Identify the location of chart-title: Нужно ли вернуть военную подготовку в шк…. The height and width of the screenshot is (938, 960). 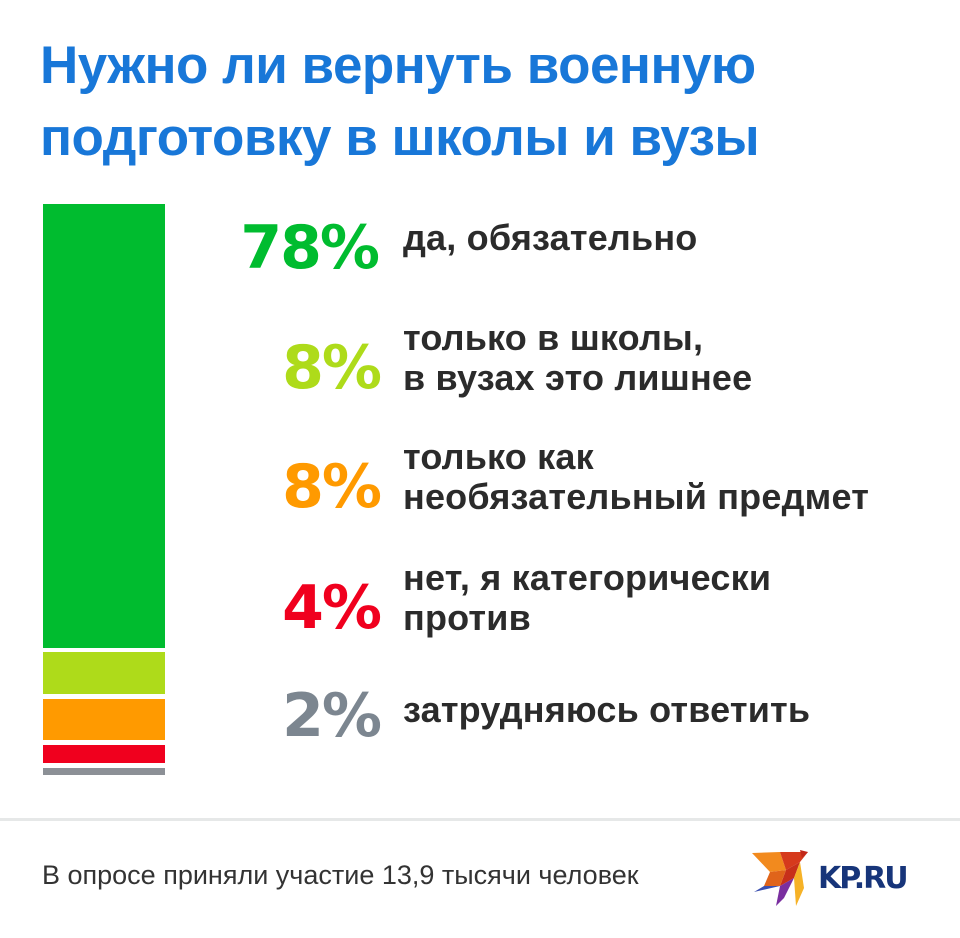
(490, 102).